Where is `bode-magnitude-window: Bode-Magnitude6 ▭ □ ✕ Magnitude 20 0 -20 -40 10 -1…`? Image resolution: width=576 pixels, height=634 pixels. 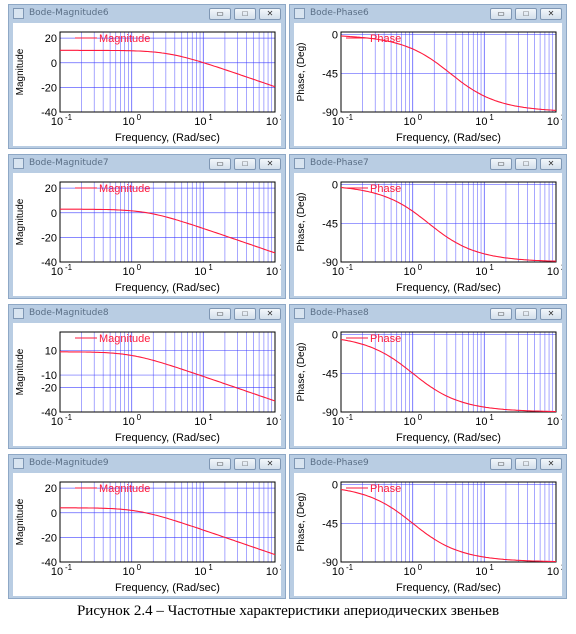
bode-magnitude-window: Bode-Magnitude6 ▭ □ ✕ Magnitude 20 0 -20 -40 10 -1… is located at coordinates (147, 76).